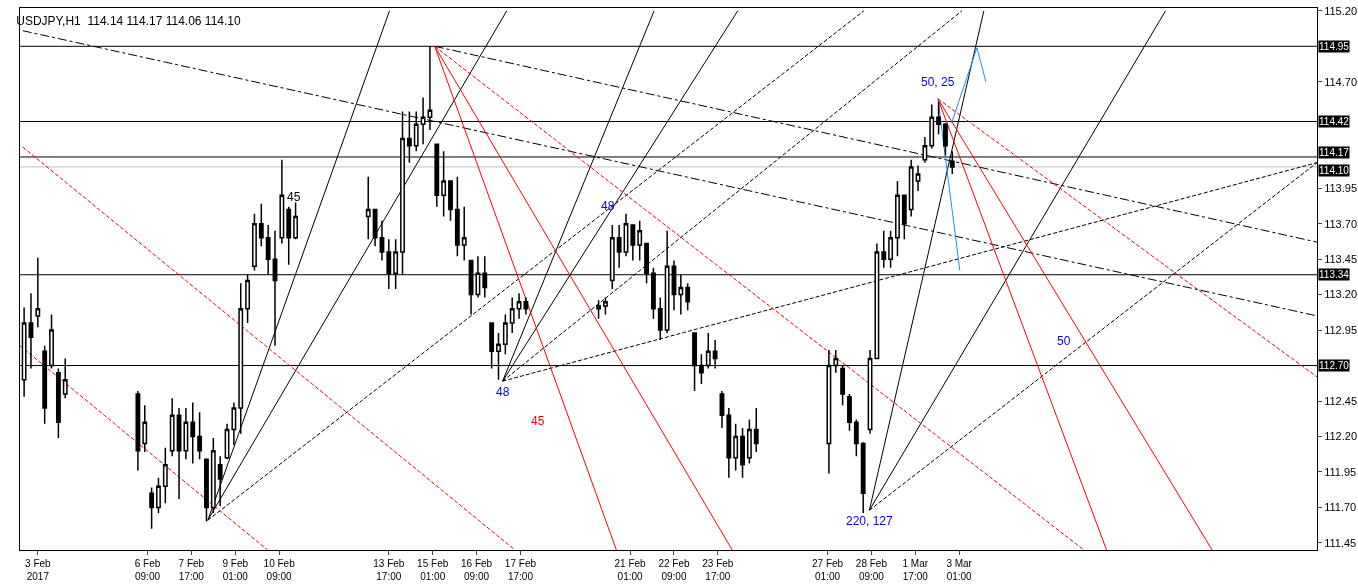  I want to click on ref-line-label: 114.42, so click(1334, 121).